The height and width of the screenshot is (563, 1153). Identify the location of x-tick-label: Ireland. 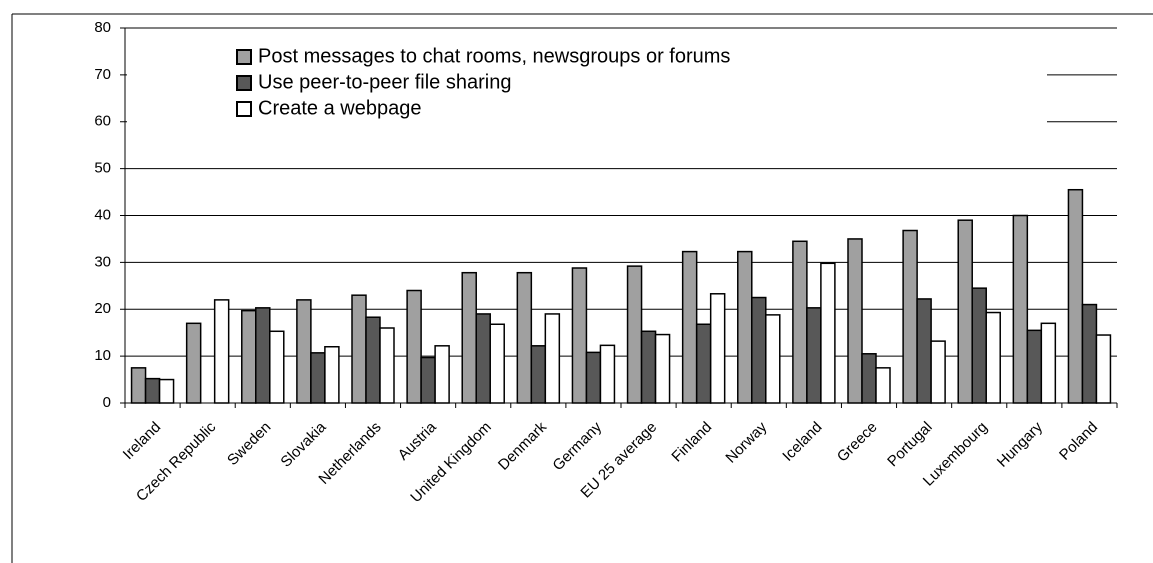
(142, 441).